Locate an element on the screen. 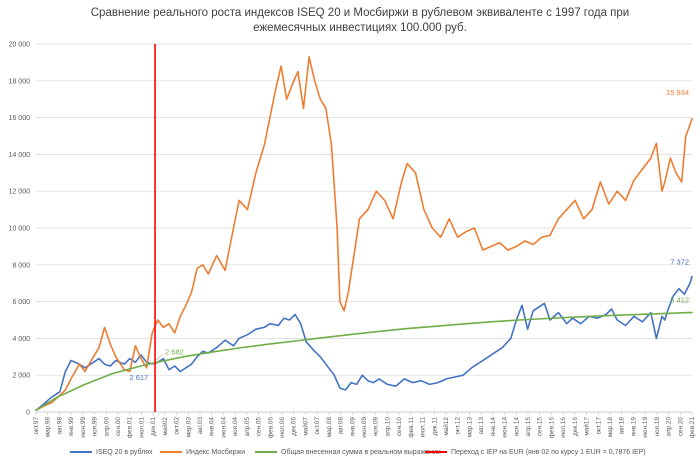 This screenshot has height=467, width=700. x-tick-label: фев.01 is located at coordinates (130, 428).